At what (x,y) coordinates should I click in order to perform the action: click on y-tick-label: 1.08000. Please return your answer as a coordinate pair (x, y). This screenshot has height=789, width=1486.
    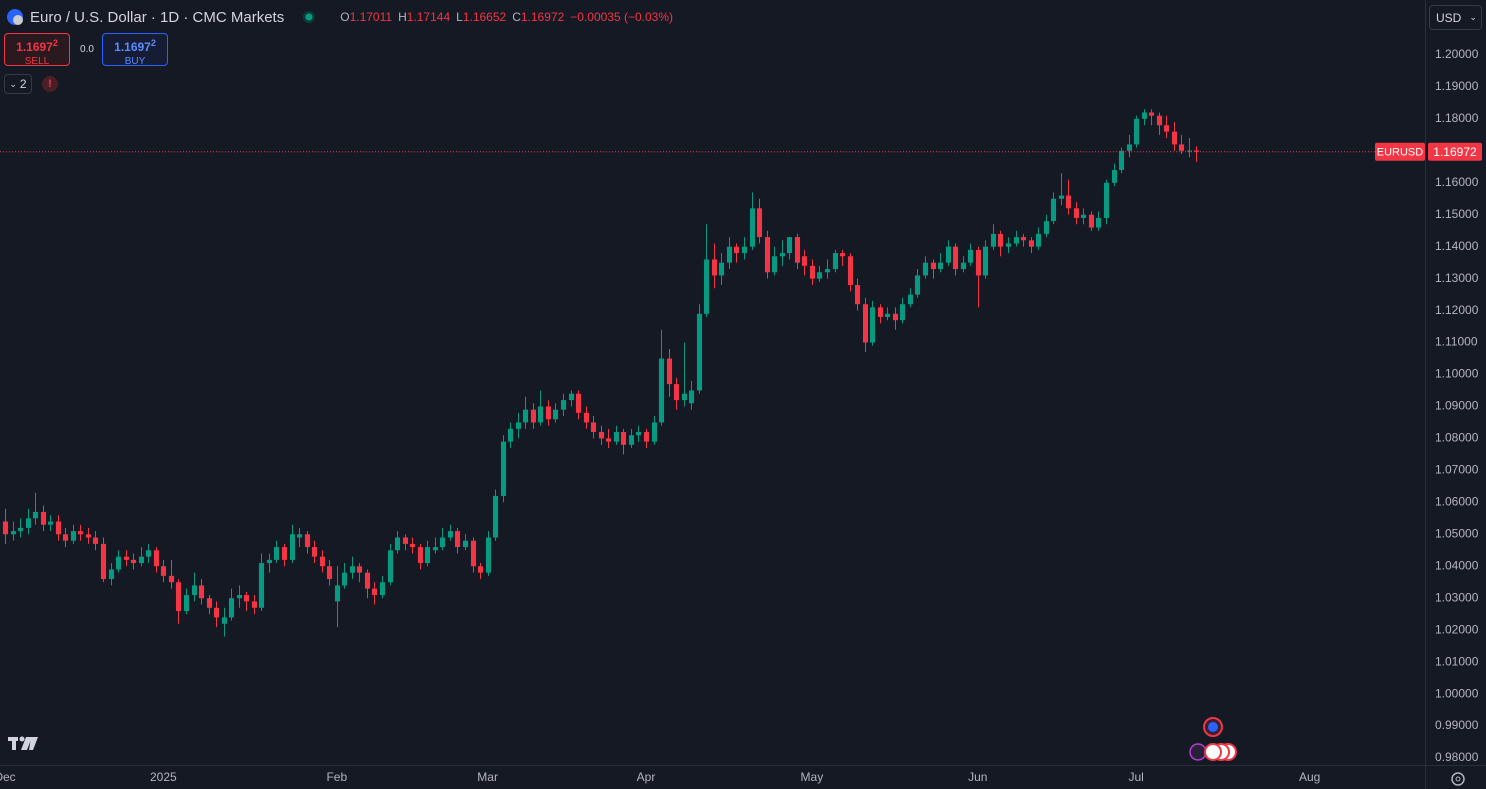
    Looking at the image, I should click on (1457, 438).